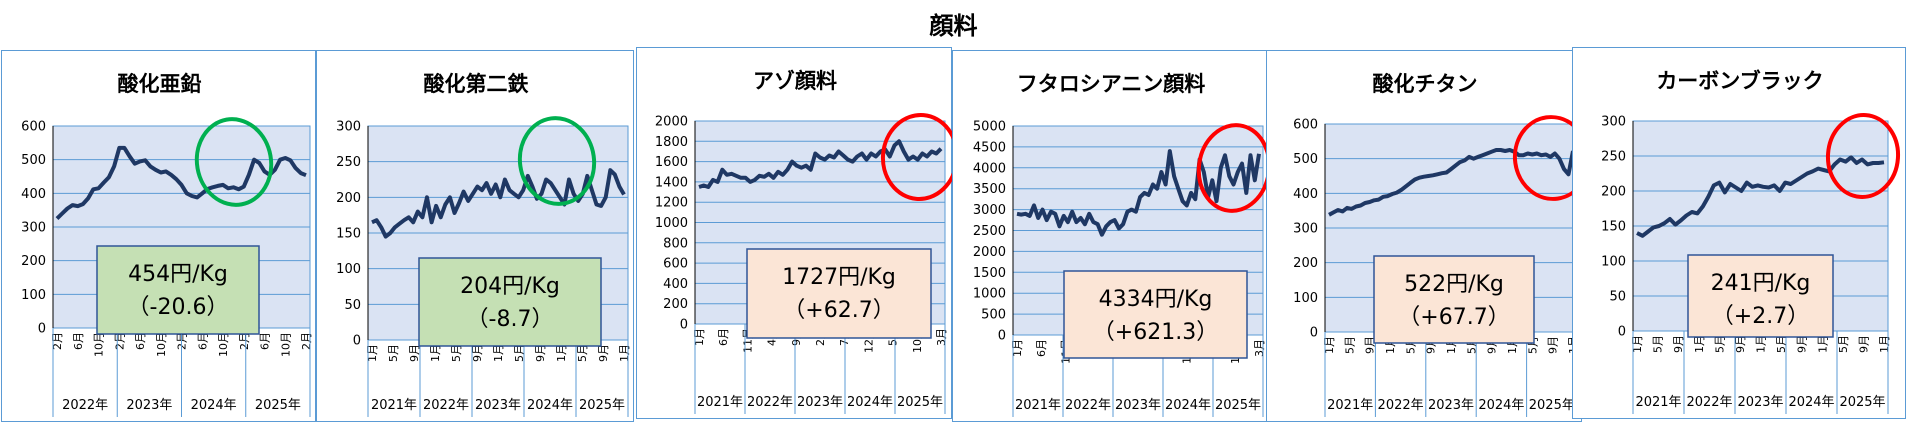  Describe the element at coordinates (989, 273) in the screenshot. I see `y-tick-label: 1500` at that location.